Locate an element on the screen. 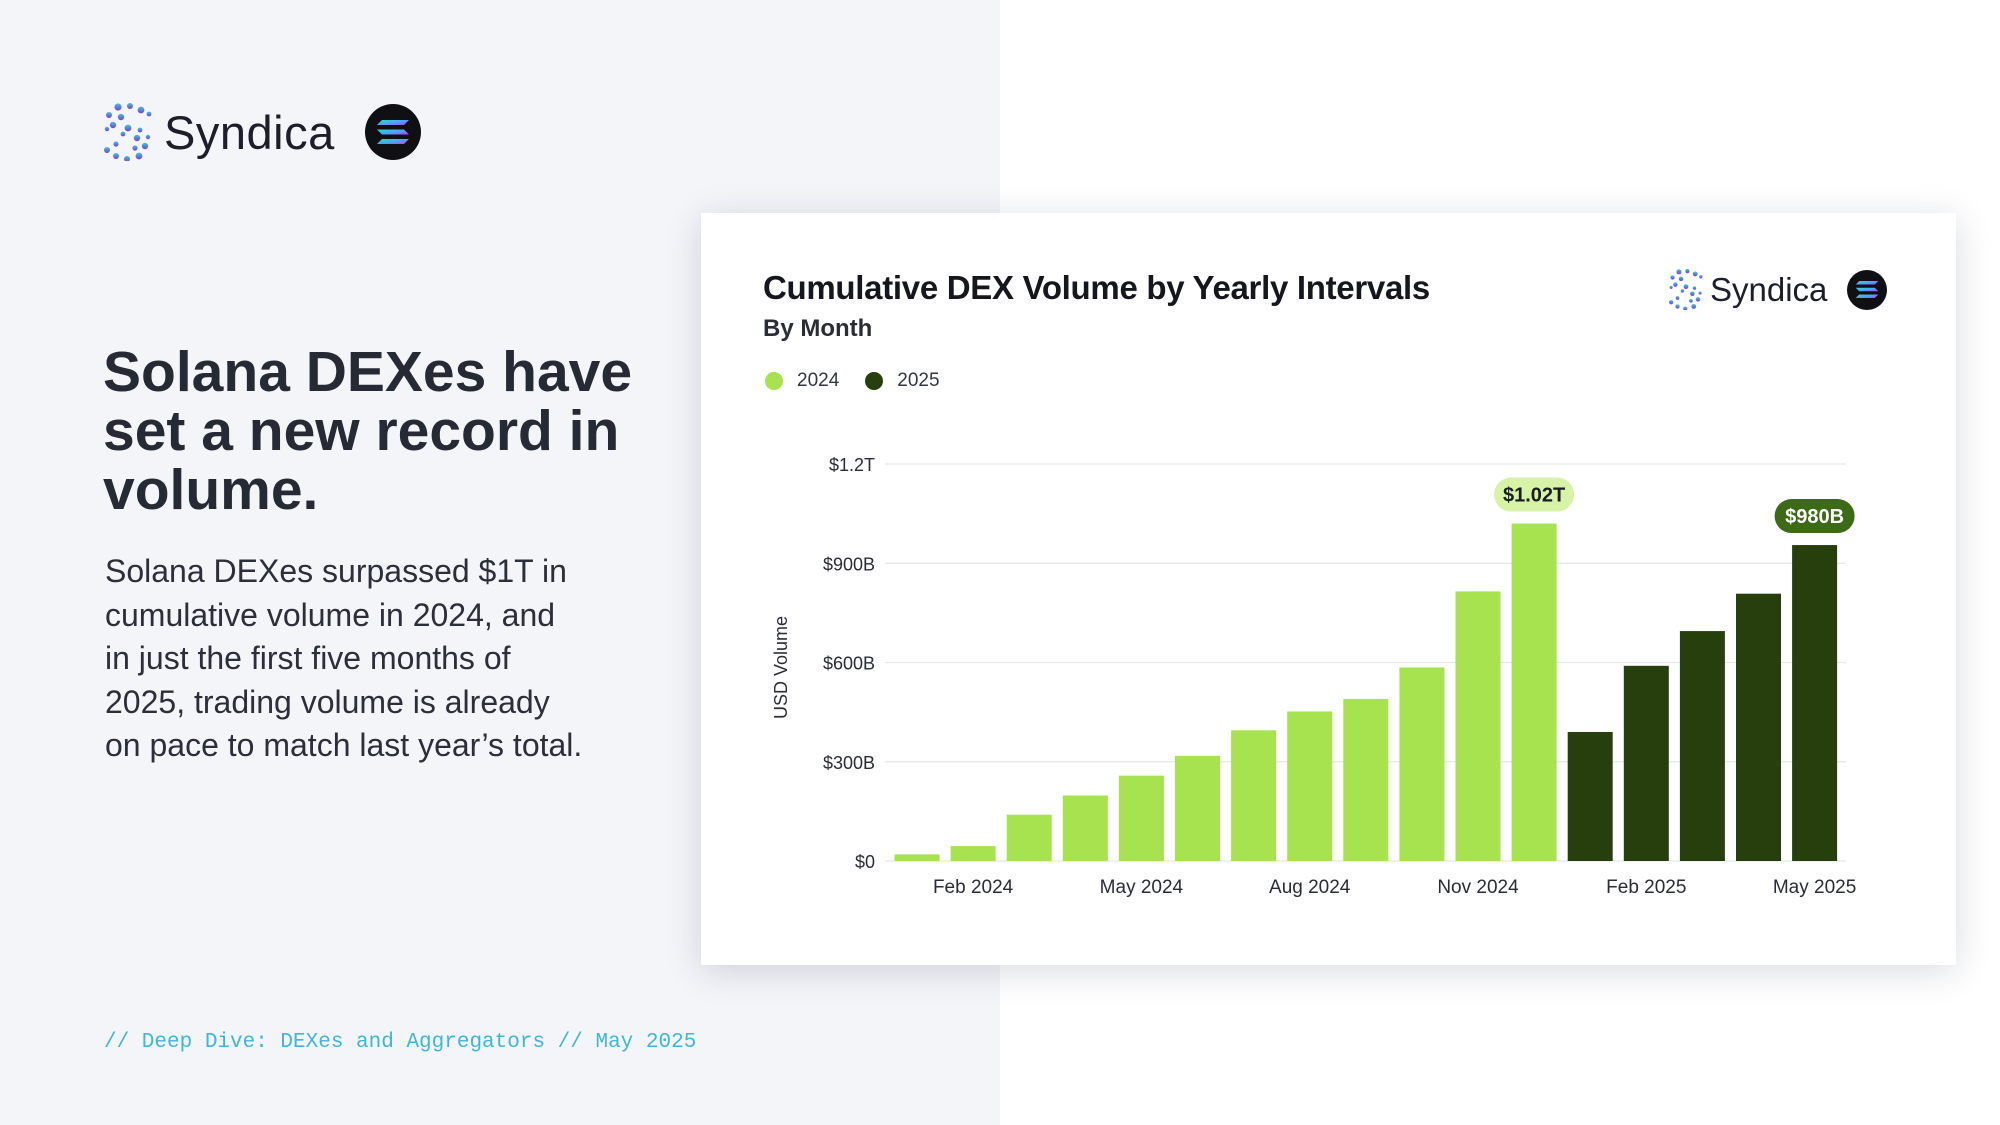  y-tick-label: $300B is located at coordinates (849, 763).